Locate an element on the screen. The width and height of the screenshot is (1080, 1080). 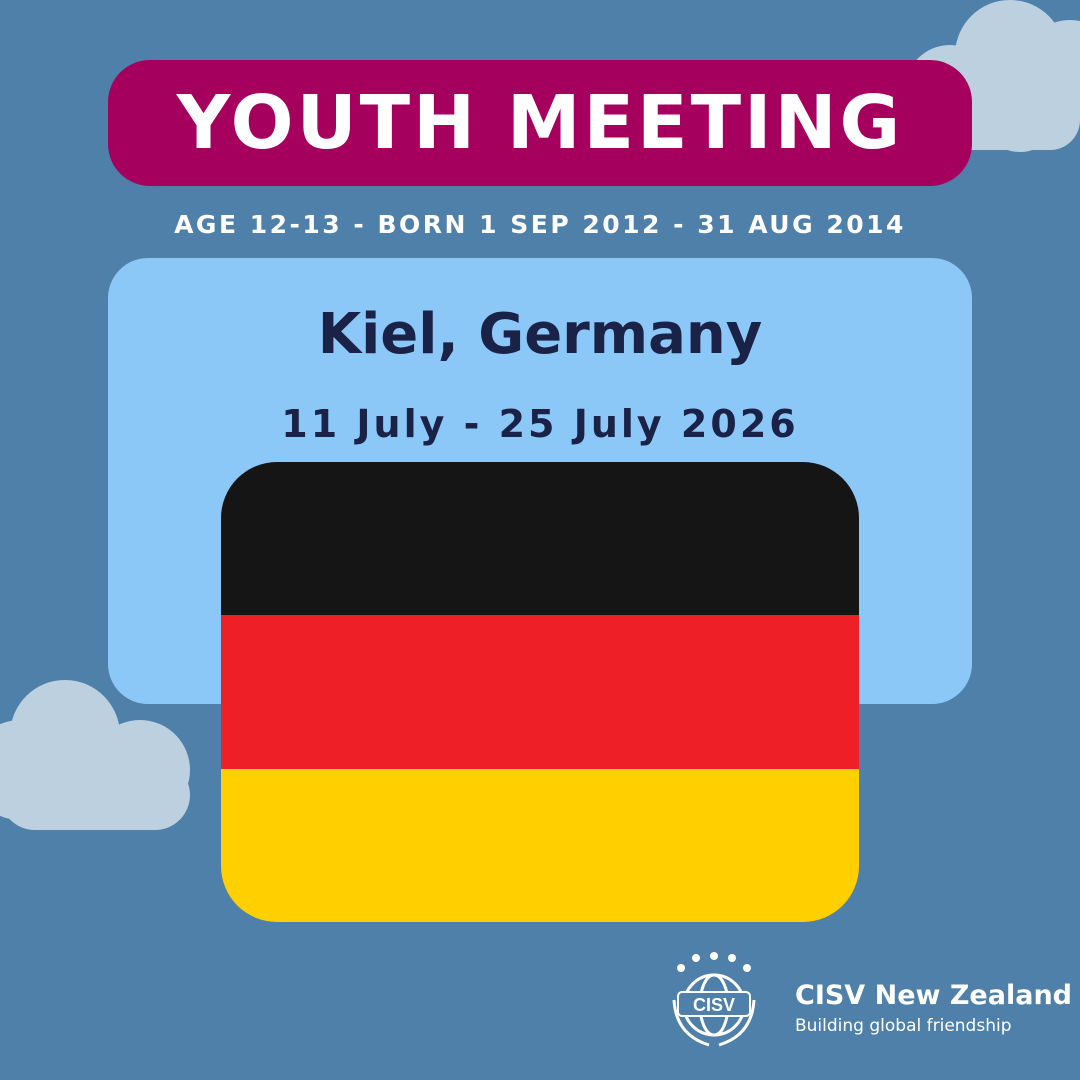
page-title: YOUTH MEETING is located at coordinates (540, 123).